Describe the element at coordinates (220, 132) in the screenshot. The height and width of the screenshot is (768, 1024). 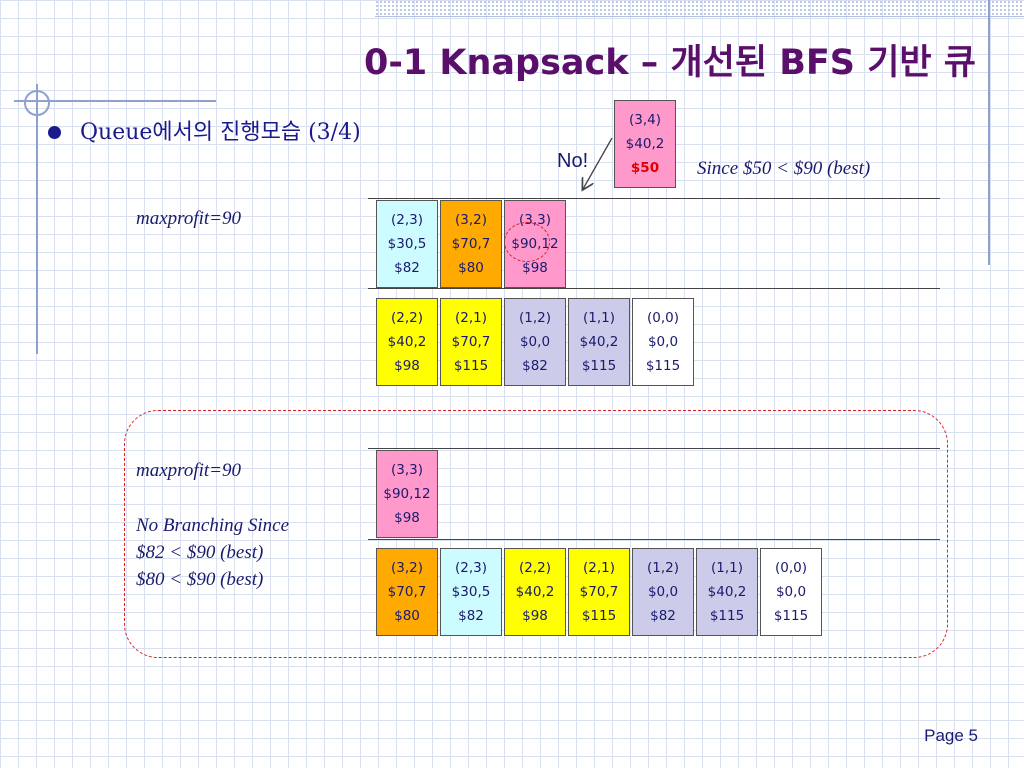
I see `bullet-text: Queue에서의 진행모습 (3/4)` at that location.